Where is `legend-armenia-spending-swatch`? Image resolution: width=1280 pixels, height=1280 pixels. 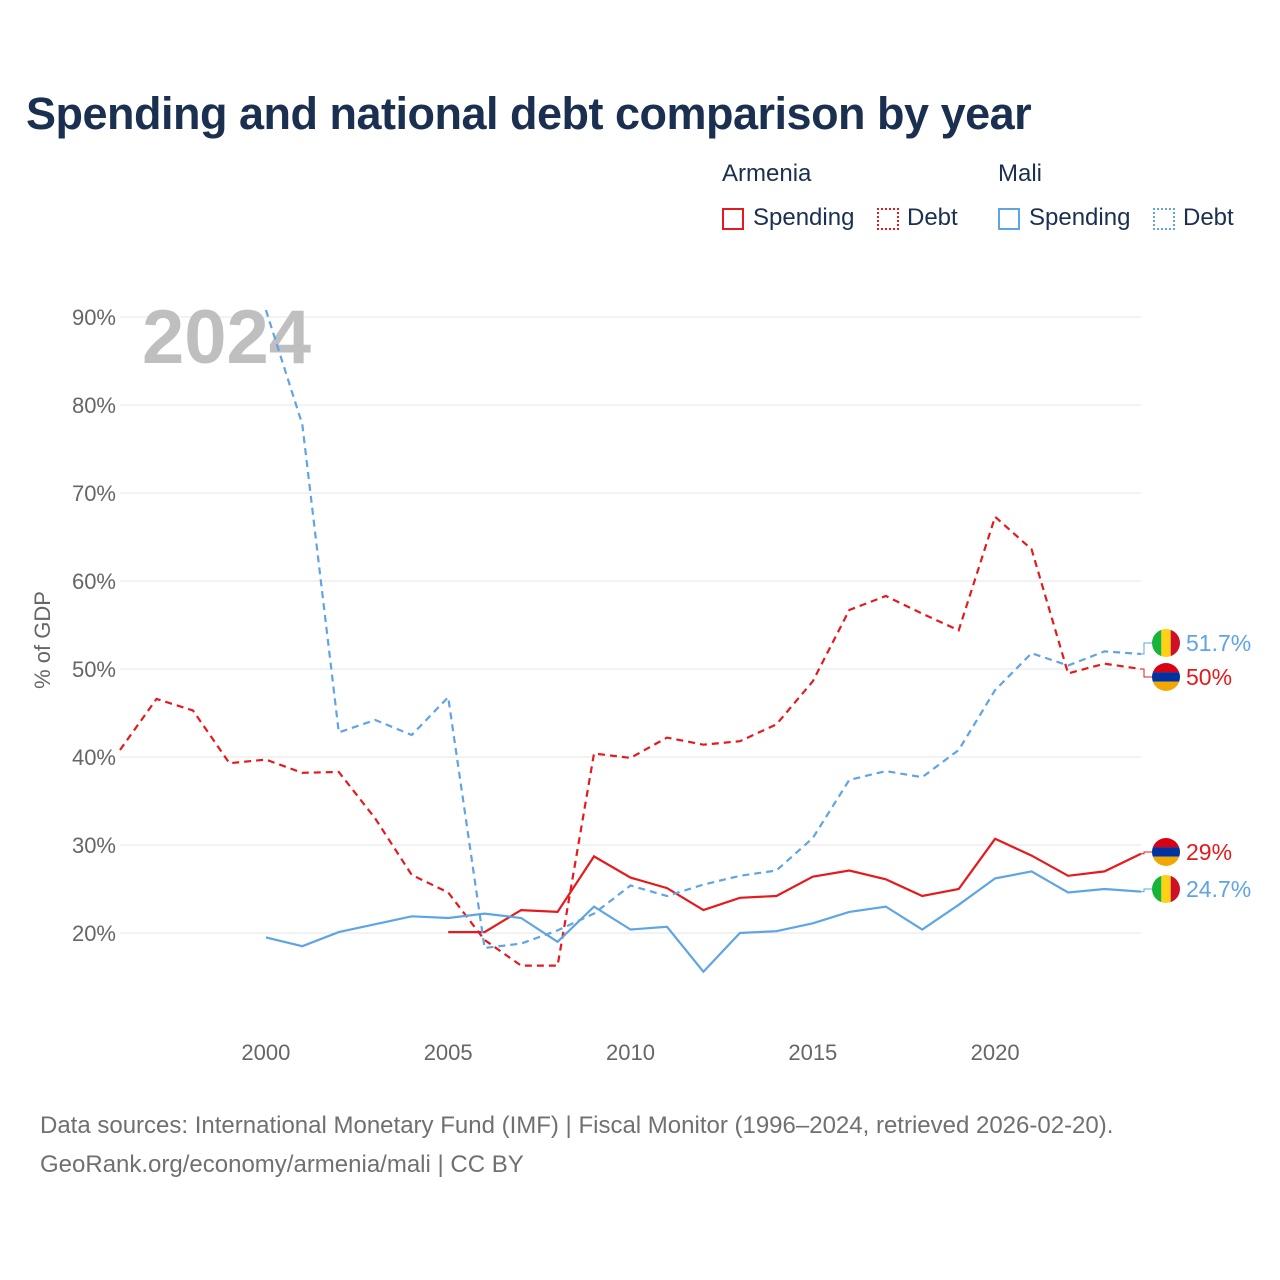 legend-armenia-spending-swatch is located at coordinates (733, 219).